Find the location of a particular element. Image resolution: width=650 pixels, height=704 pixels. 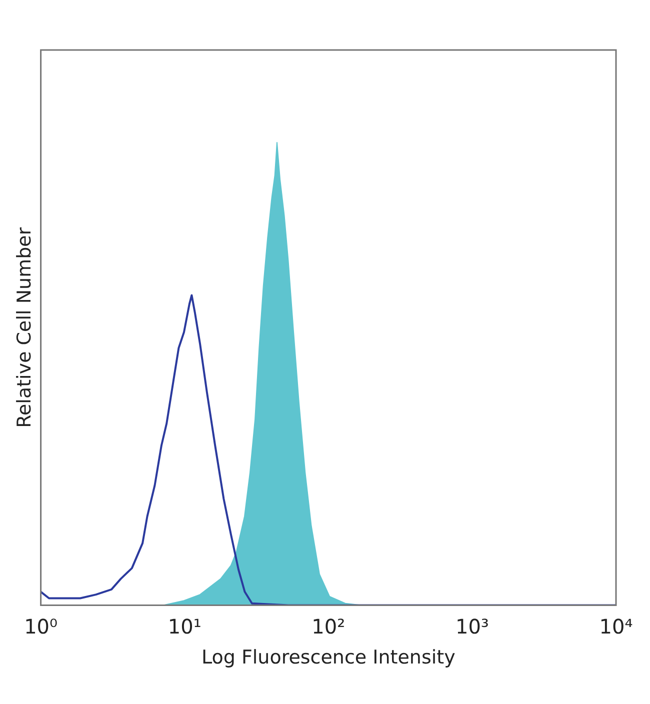

x-tick-label: 10² is located at coordinates (329, 626).